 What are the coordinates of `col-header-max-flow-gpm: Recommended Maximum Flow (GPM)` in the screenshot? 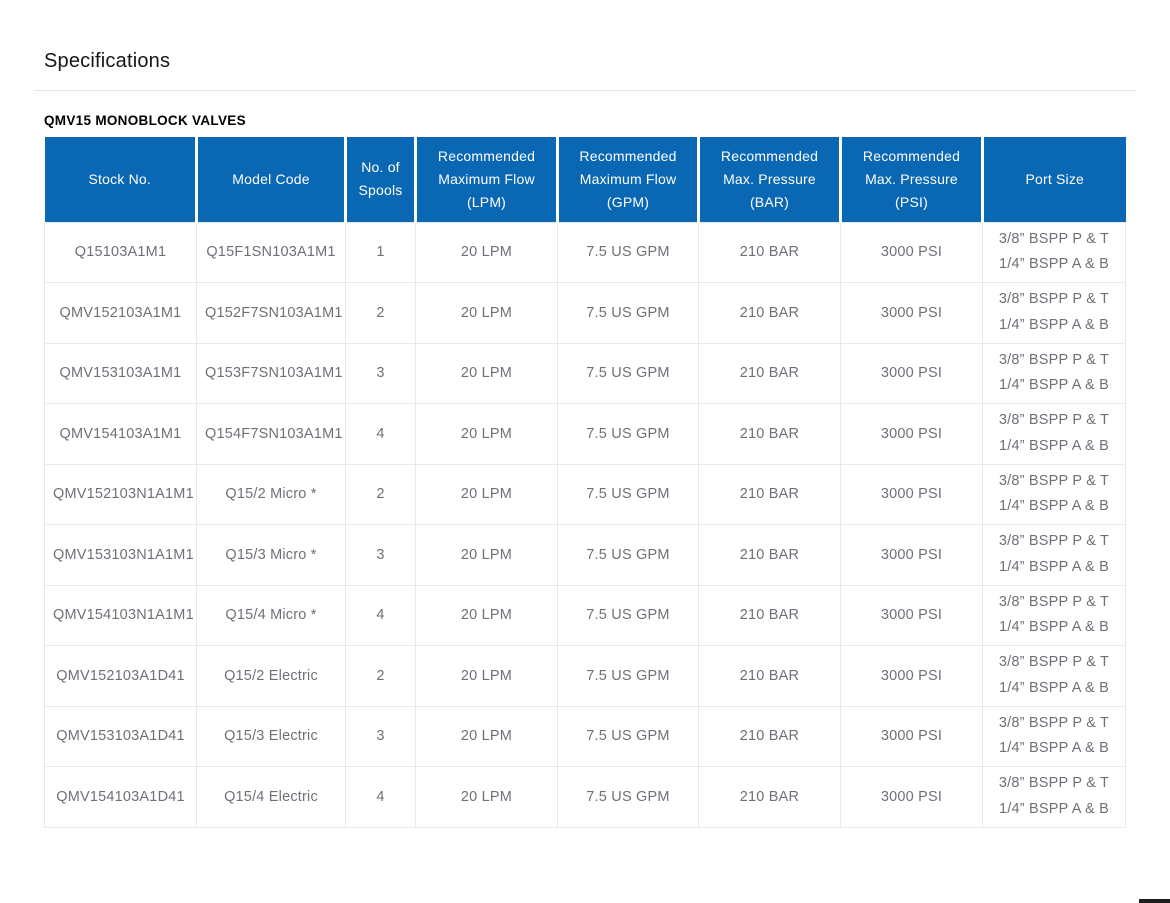 It's located at (627, 179).